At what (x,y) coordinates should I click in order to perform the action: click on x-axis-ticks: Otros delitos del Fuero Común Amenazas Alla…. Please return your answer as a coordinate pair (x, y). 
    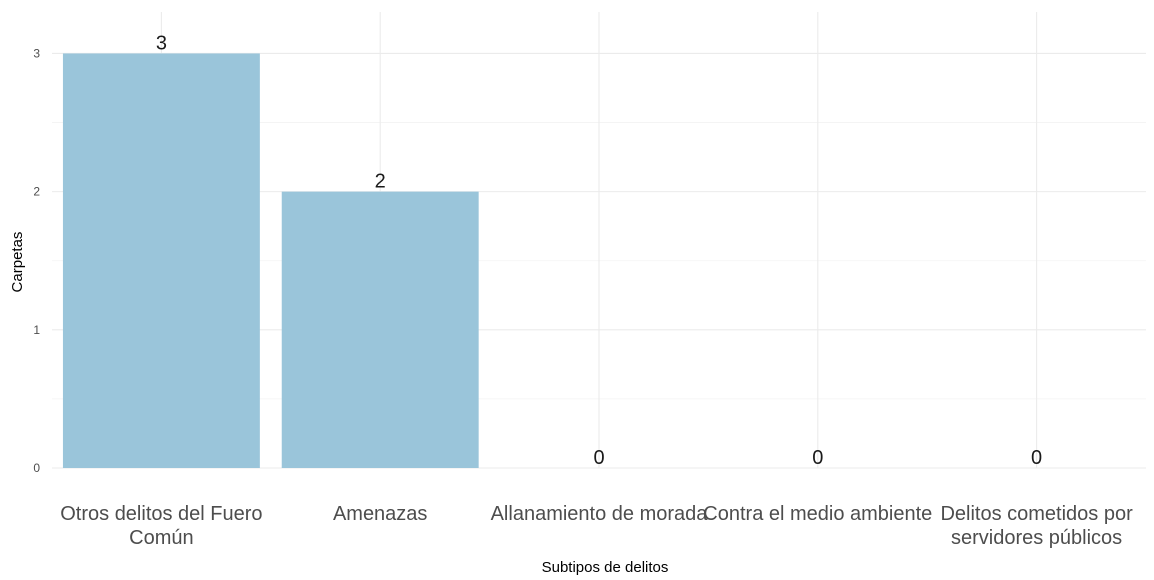
    Looking at the image, I should click on (596, 526).